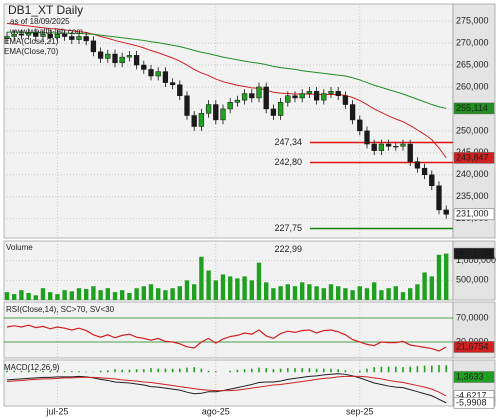 This screenshot has height=420, width=496. I want to click on value-box-label: 255,114, so click(472, 108).